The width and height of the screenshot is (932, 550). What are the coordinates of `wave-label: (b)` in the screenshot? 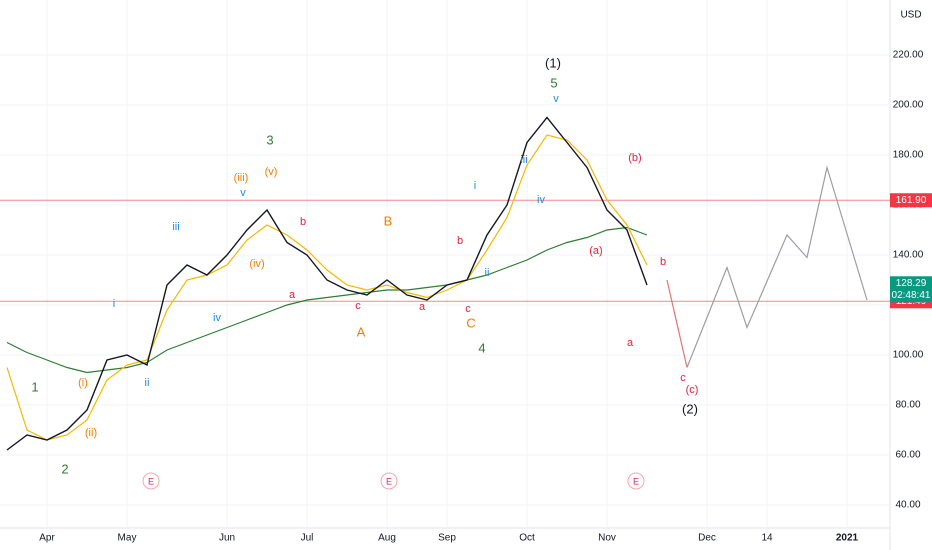 It's located at (634, 158).